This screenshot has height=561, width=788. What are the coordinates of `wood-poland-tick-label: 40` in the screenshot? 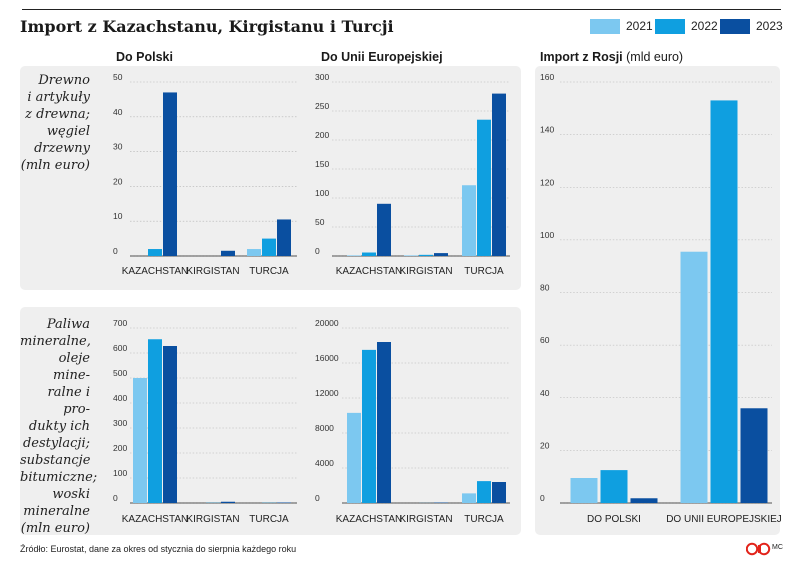 It's located at (118, 112).